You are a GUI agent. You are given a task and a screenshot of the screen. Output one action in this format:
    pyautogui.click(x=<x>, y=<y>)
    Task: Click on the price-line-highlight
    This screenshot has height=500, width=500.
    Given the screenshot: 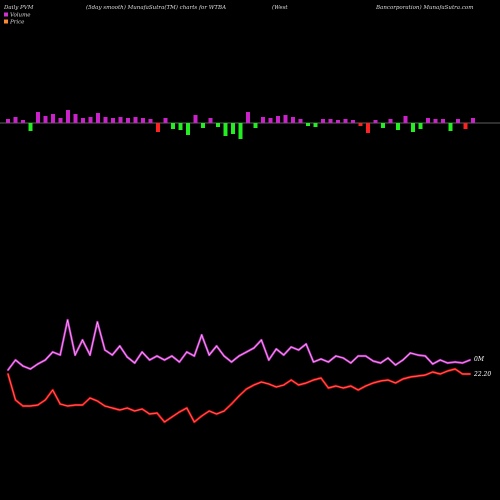 What is the action you would take?
    pyautogui.click(x=238, y=395)
    